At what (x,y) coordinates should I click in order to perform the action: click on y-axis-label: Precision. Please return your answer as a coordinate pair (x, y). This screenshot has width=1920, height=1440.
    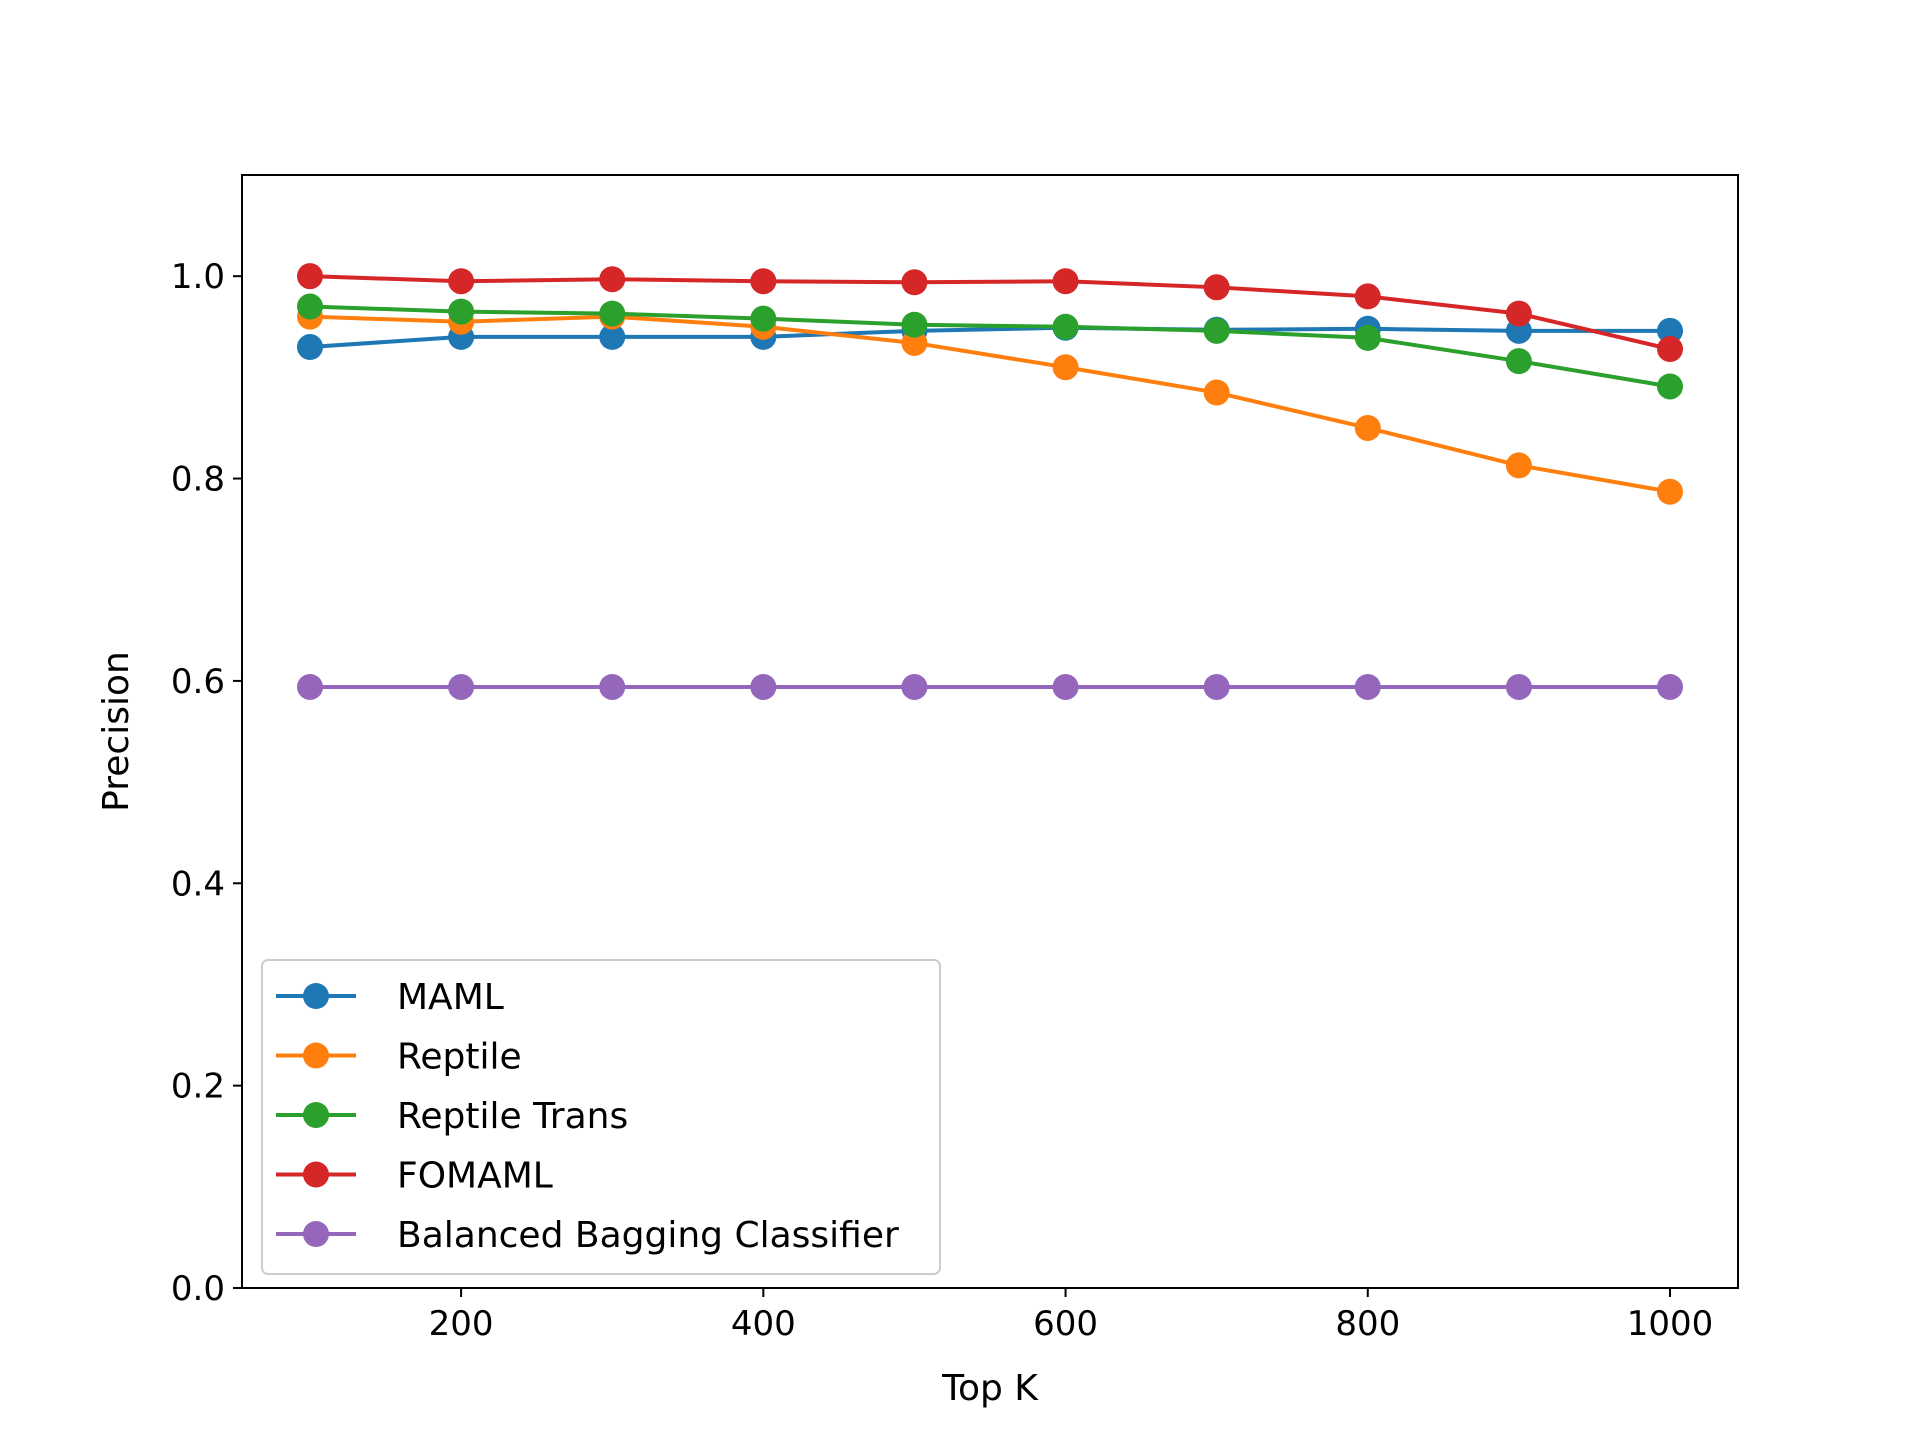
    Looking at the image, I should click on (116, 731).